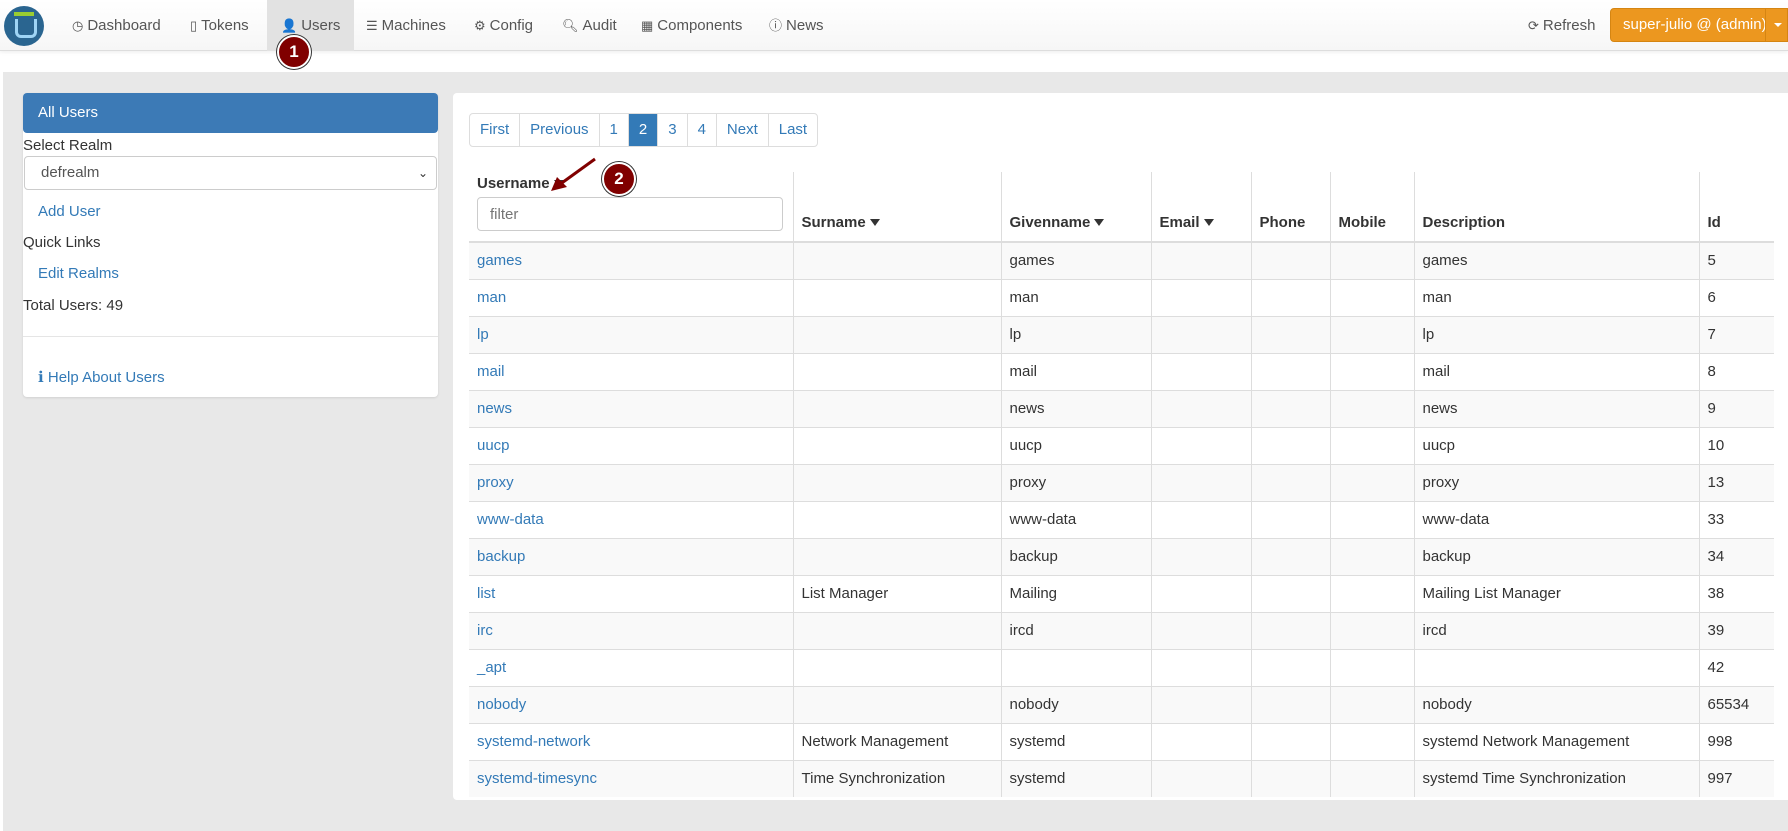 Image resolution: width=1788 pixels, height=831 pixels. I want to click on username-link: systemd-network, so click(534, 741).